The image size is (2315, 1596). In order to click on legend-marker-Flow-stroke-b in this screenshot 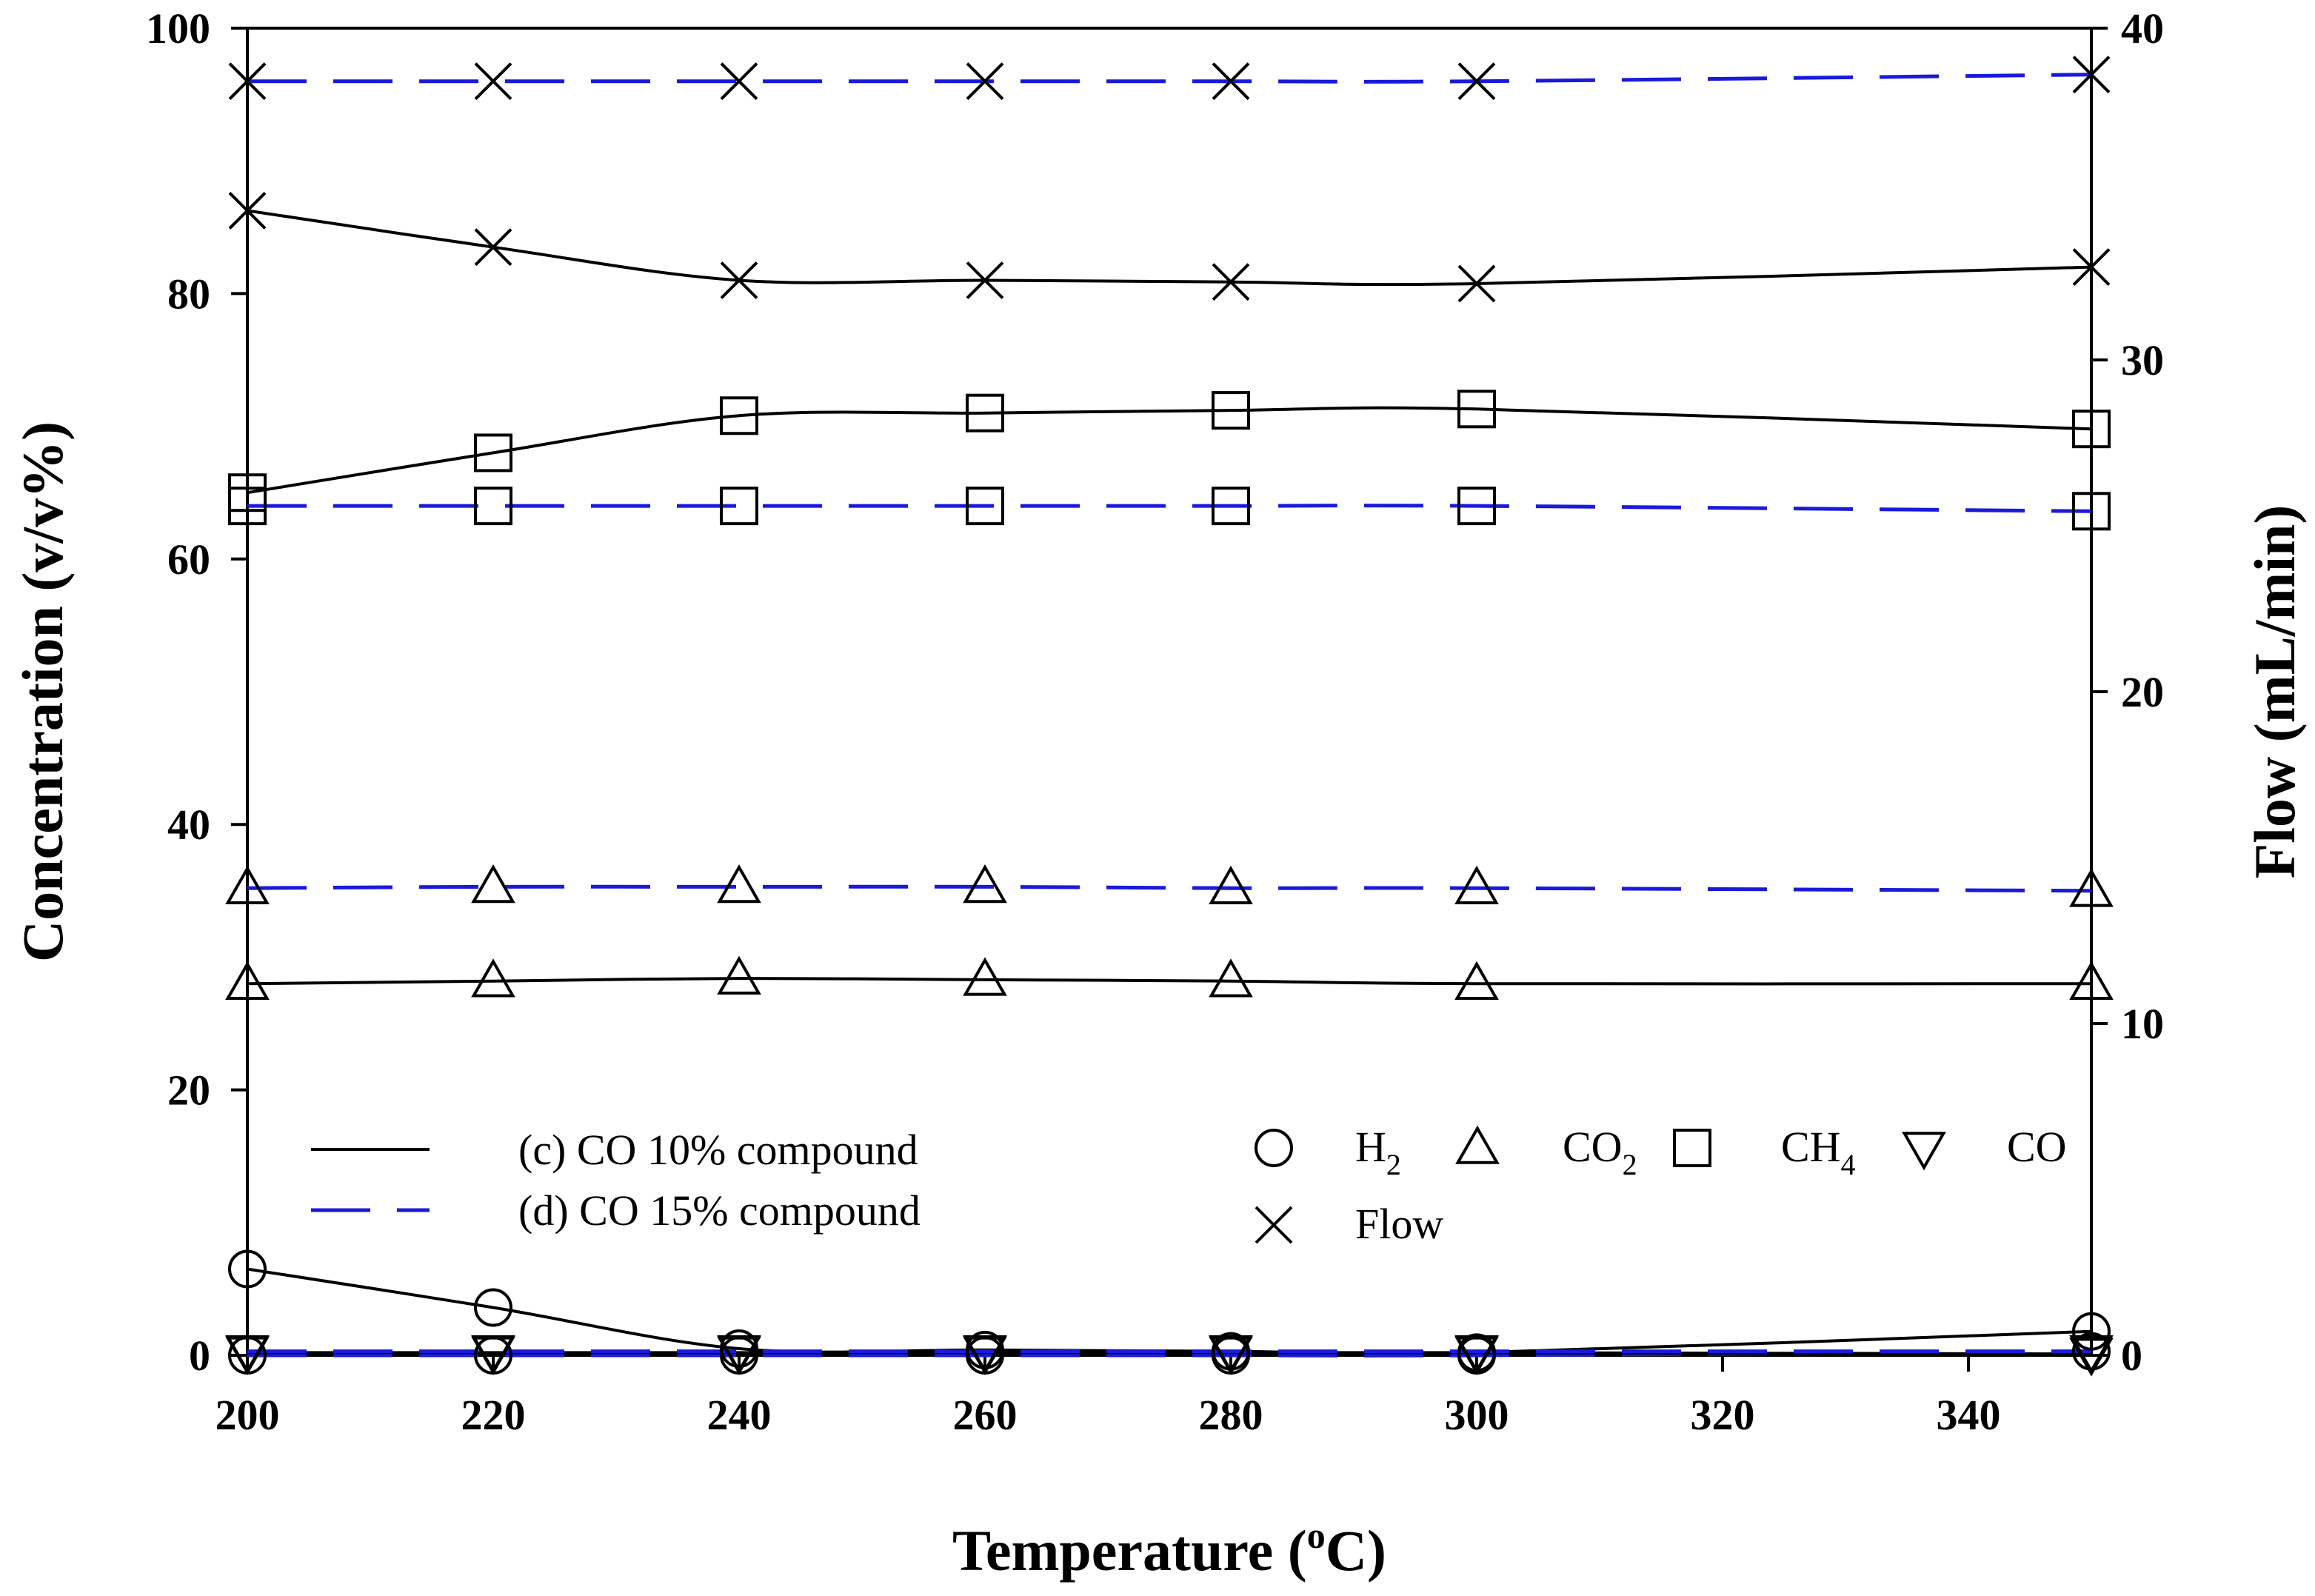, I will do `click(1274, 1225)`.